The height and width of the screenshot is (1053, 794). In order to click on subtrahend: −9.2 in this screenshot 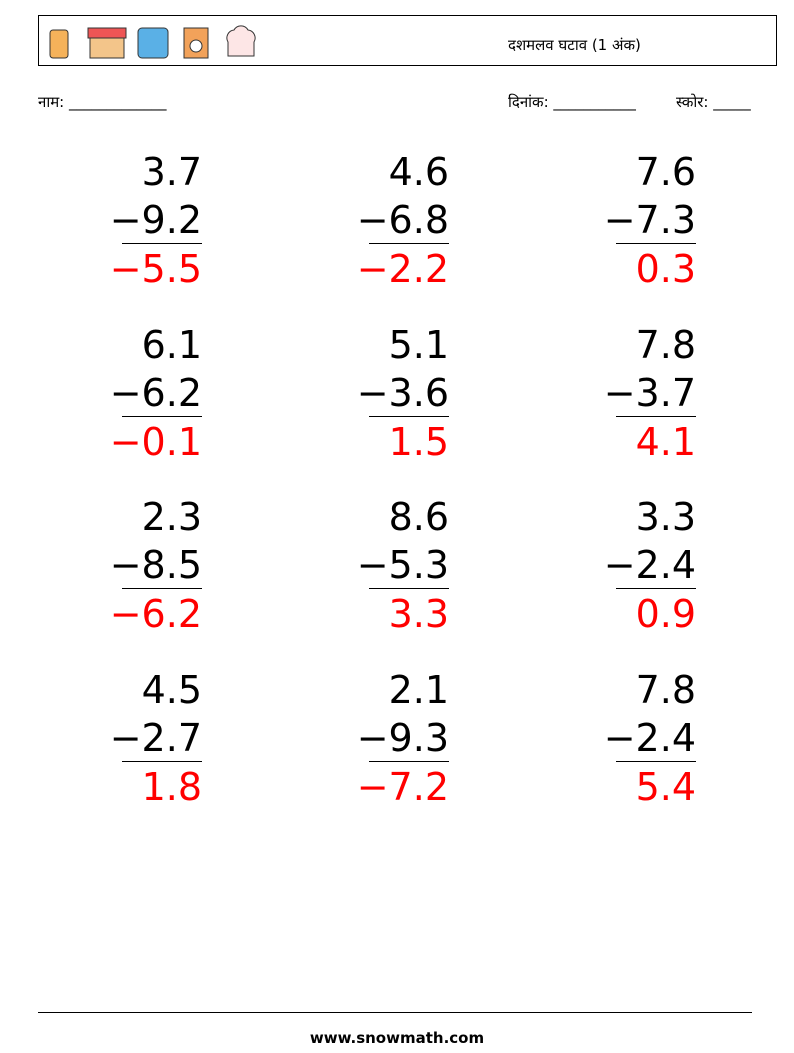, I will do `click(155, 220)`.